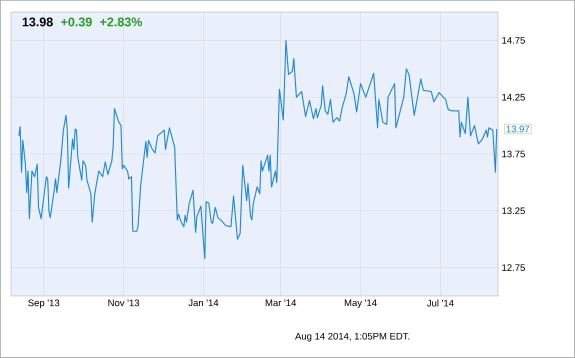 The height and width of the screenshot is (358, 575). I want to click on x-tick-label: Jul '14, so click(440, 303).